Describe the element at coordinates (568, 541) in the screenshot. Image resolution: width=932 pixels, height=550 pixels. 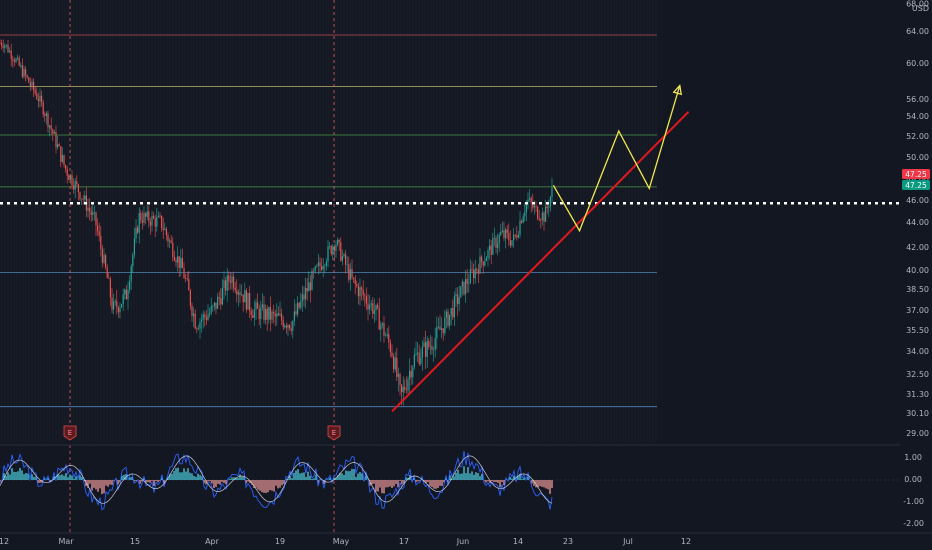
I see `time-tick: 23` at that location.